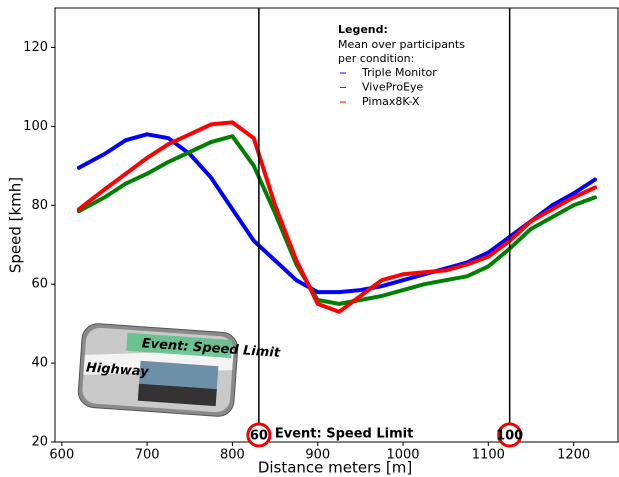 The image size is (619, 477). I want to click on inset: Event: Speed Limit Highway, so click(179, 370).